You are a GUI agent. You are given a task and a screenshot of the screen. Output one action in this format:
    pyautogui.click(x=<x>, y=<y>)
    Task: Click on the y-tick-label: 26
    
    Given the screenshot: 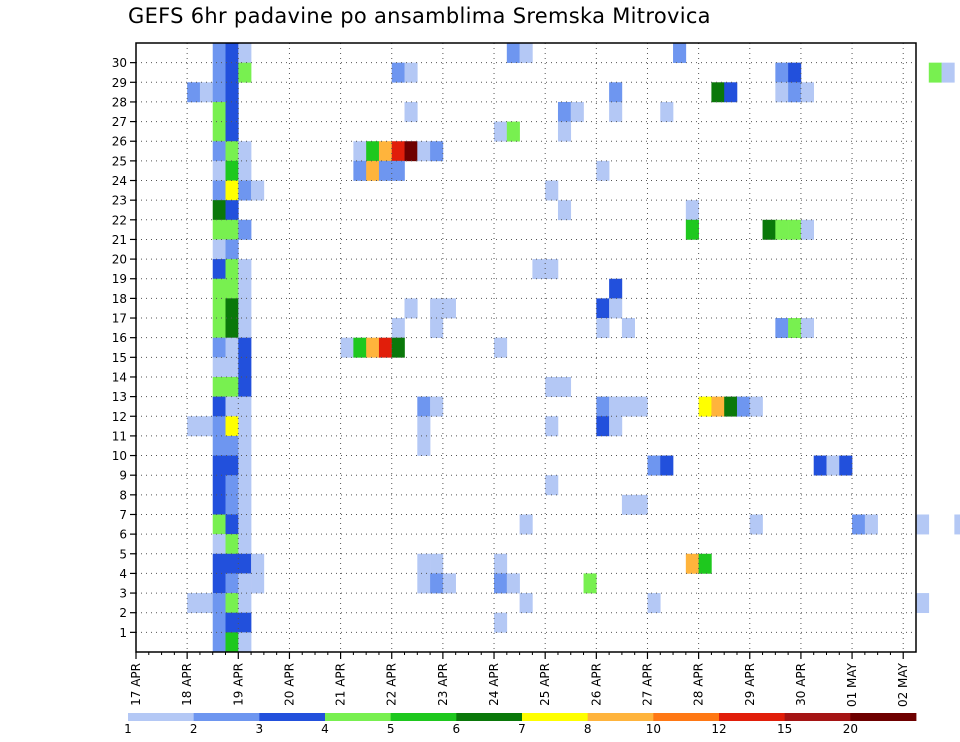 What is the action you would take?
    pyautogui.click(x=119, y=142)
    